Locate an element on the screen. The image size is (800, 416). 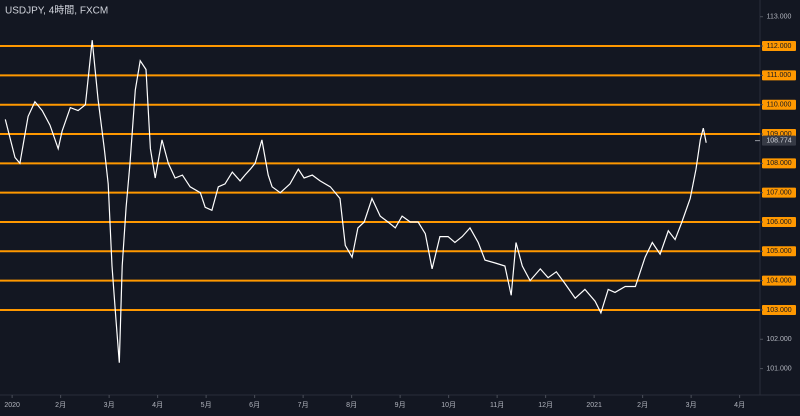
y-tick-label: 103.000 is located at coordinates (778, 310).